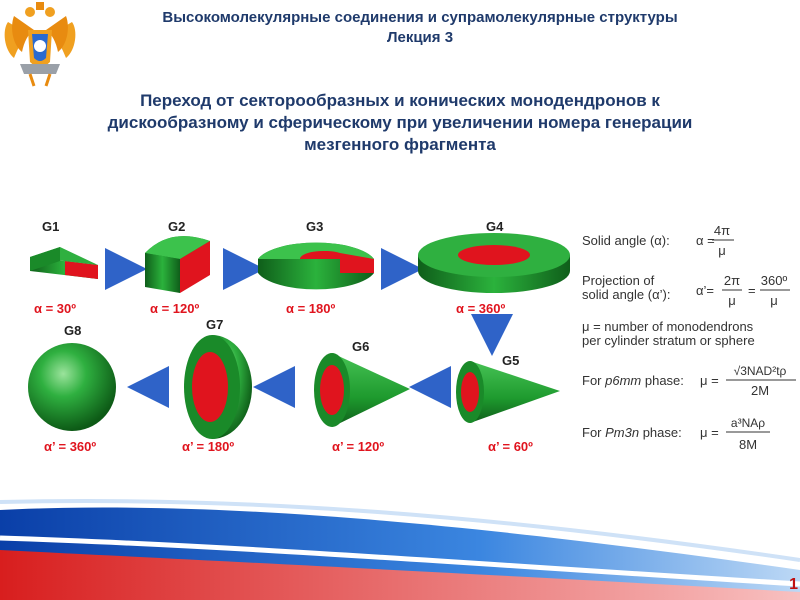 This screenshot has height=600, width=800. I want to click on solid-angle-num: 4π, so click(722, 230).